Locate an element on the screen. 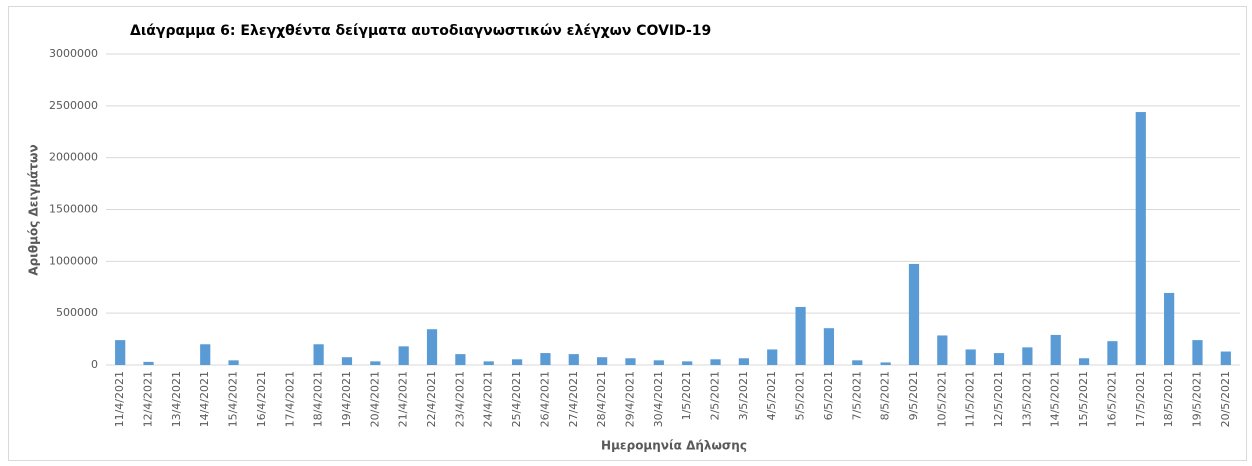 The width and height of the screenshot is (1252, 466). x-tick-label: 16/5/2021 is located at coordinates (1111, 399).